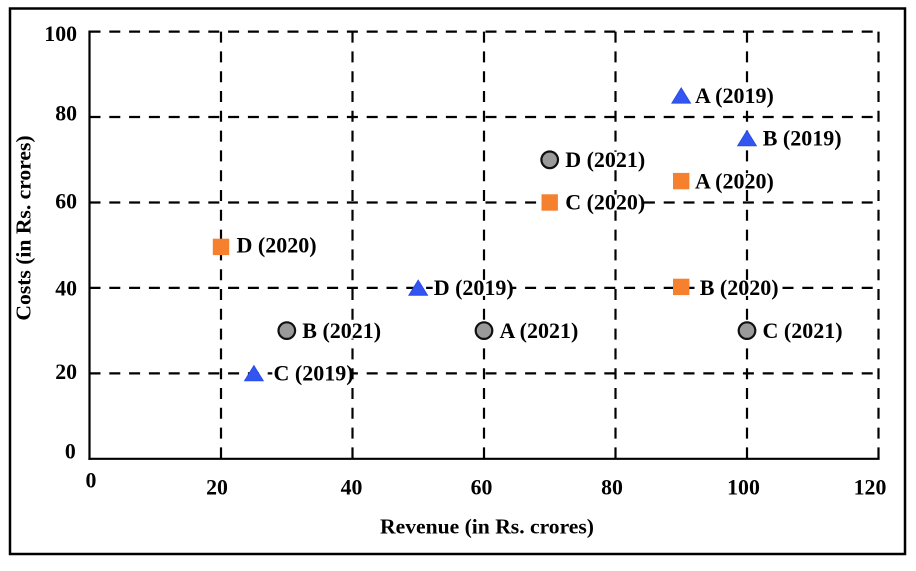 Image resolution: width=916 pixels, height=571 pixels. Describe the element at coordinates (734, 180) in the screenshot. I see `svg-text: A (2020)` at that location.